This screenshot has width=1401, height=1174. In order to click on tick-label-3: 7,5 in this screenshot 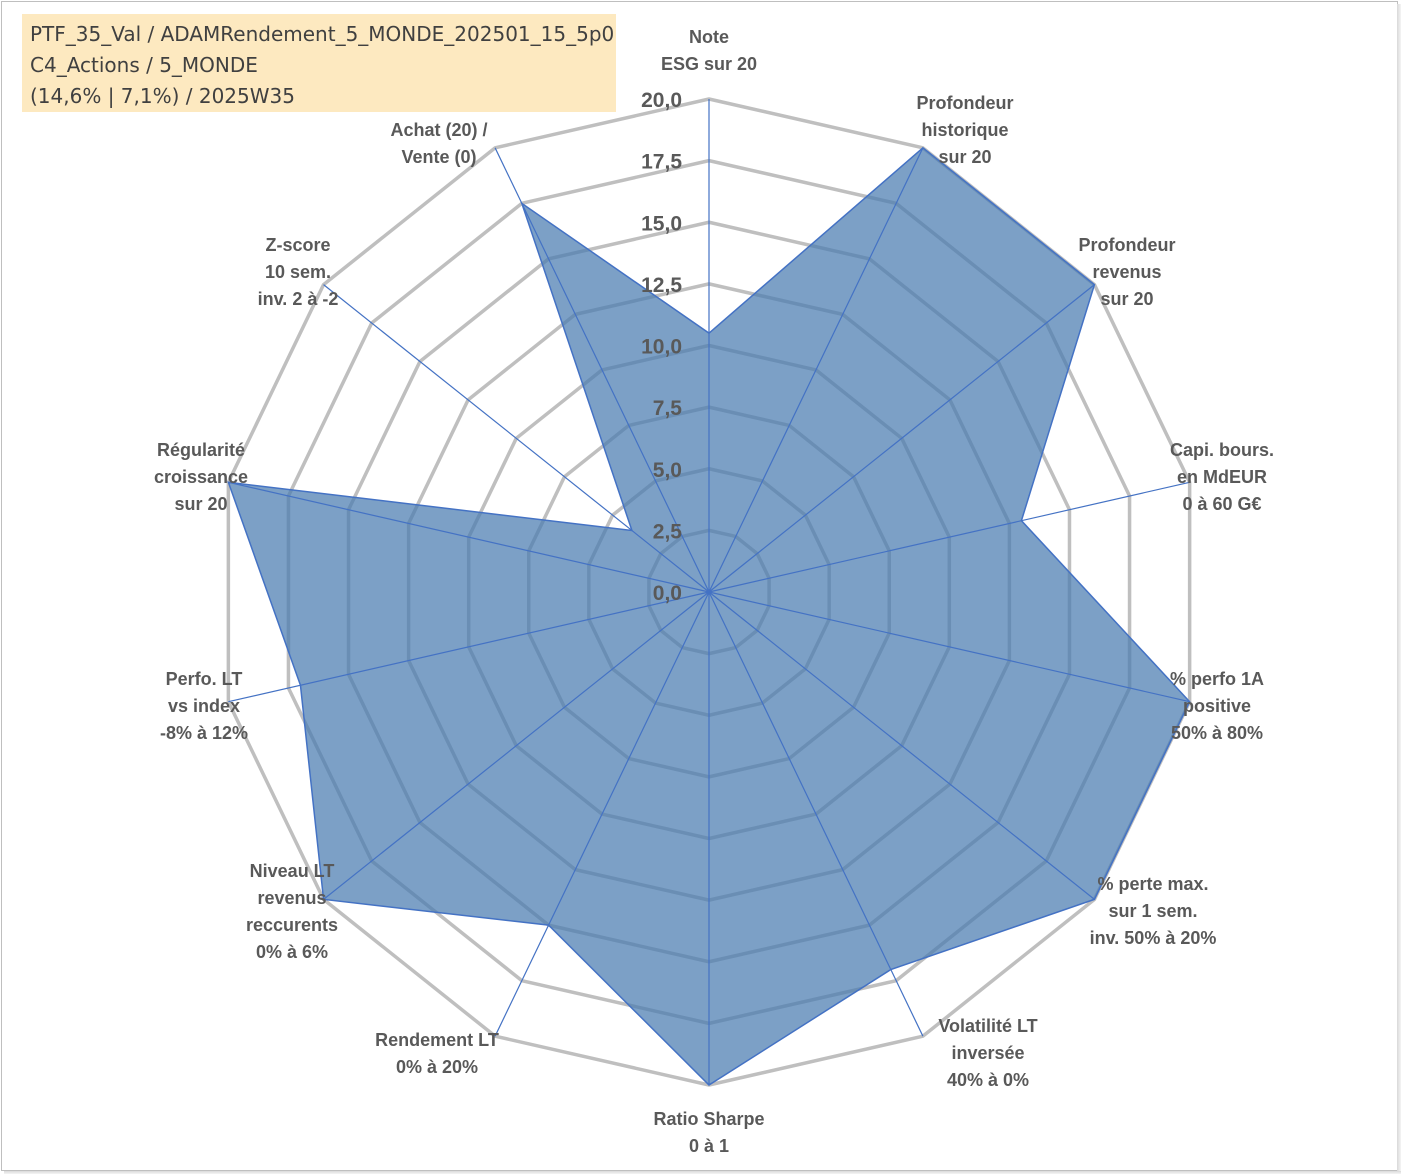, I will do `click(668, 408)`.